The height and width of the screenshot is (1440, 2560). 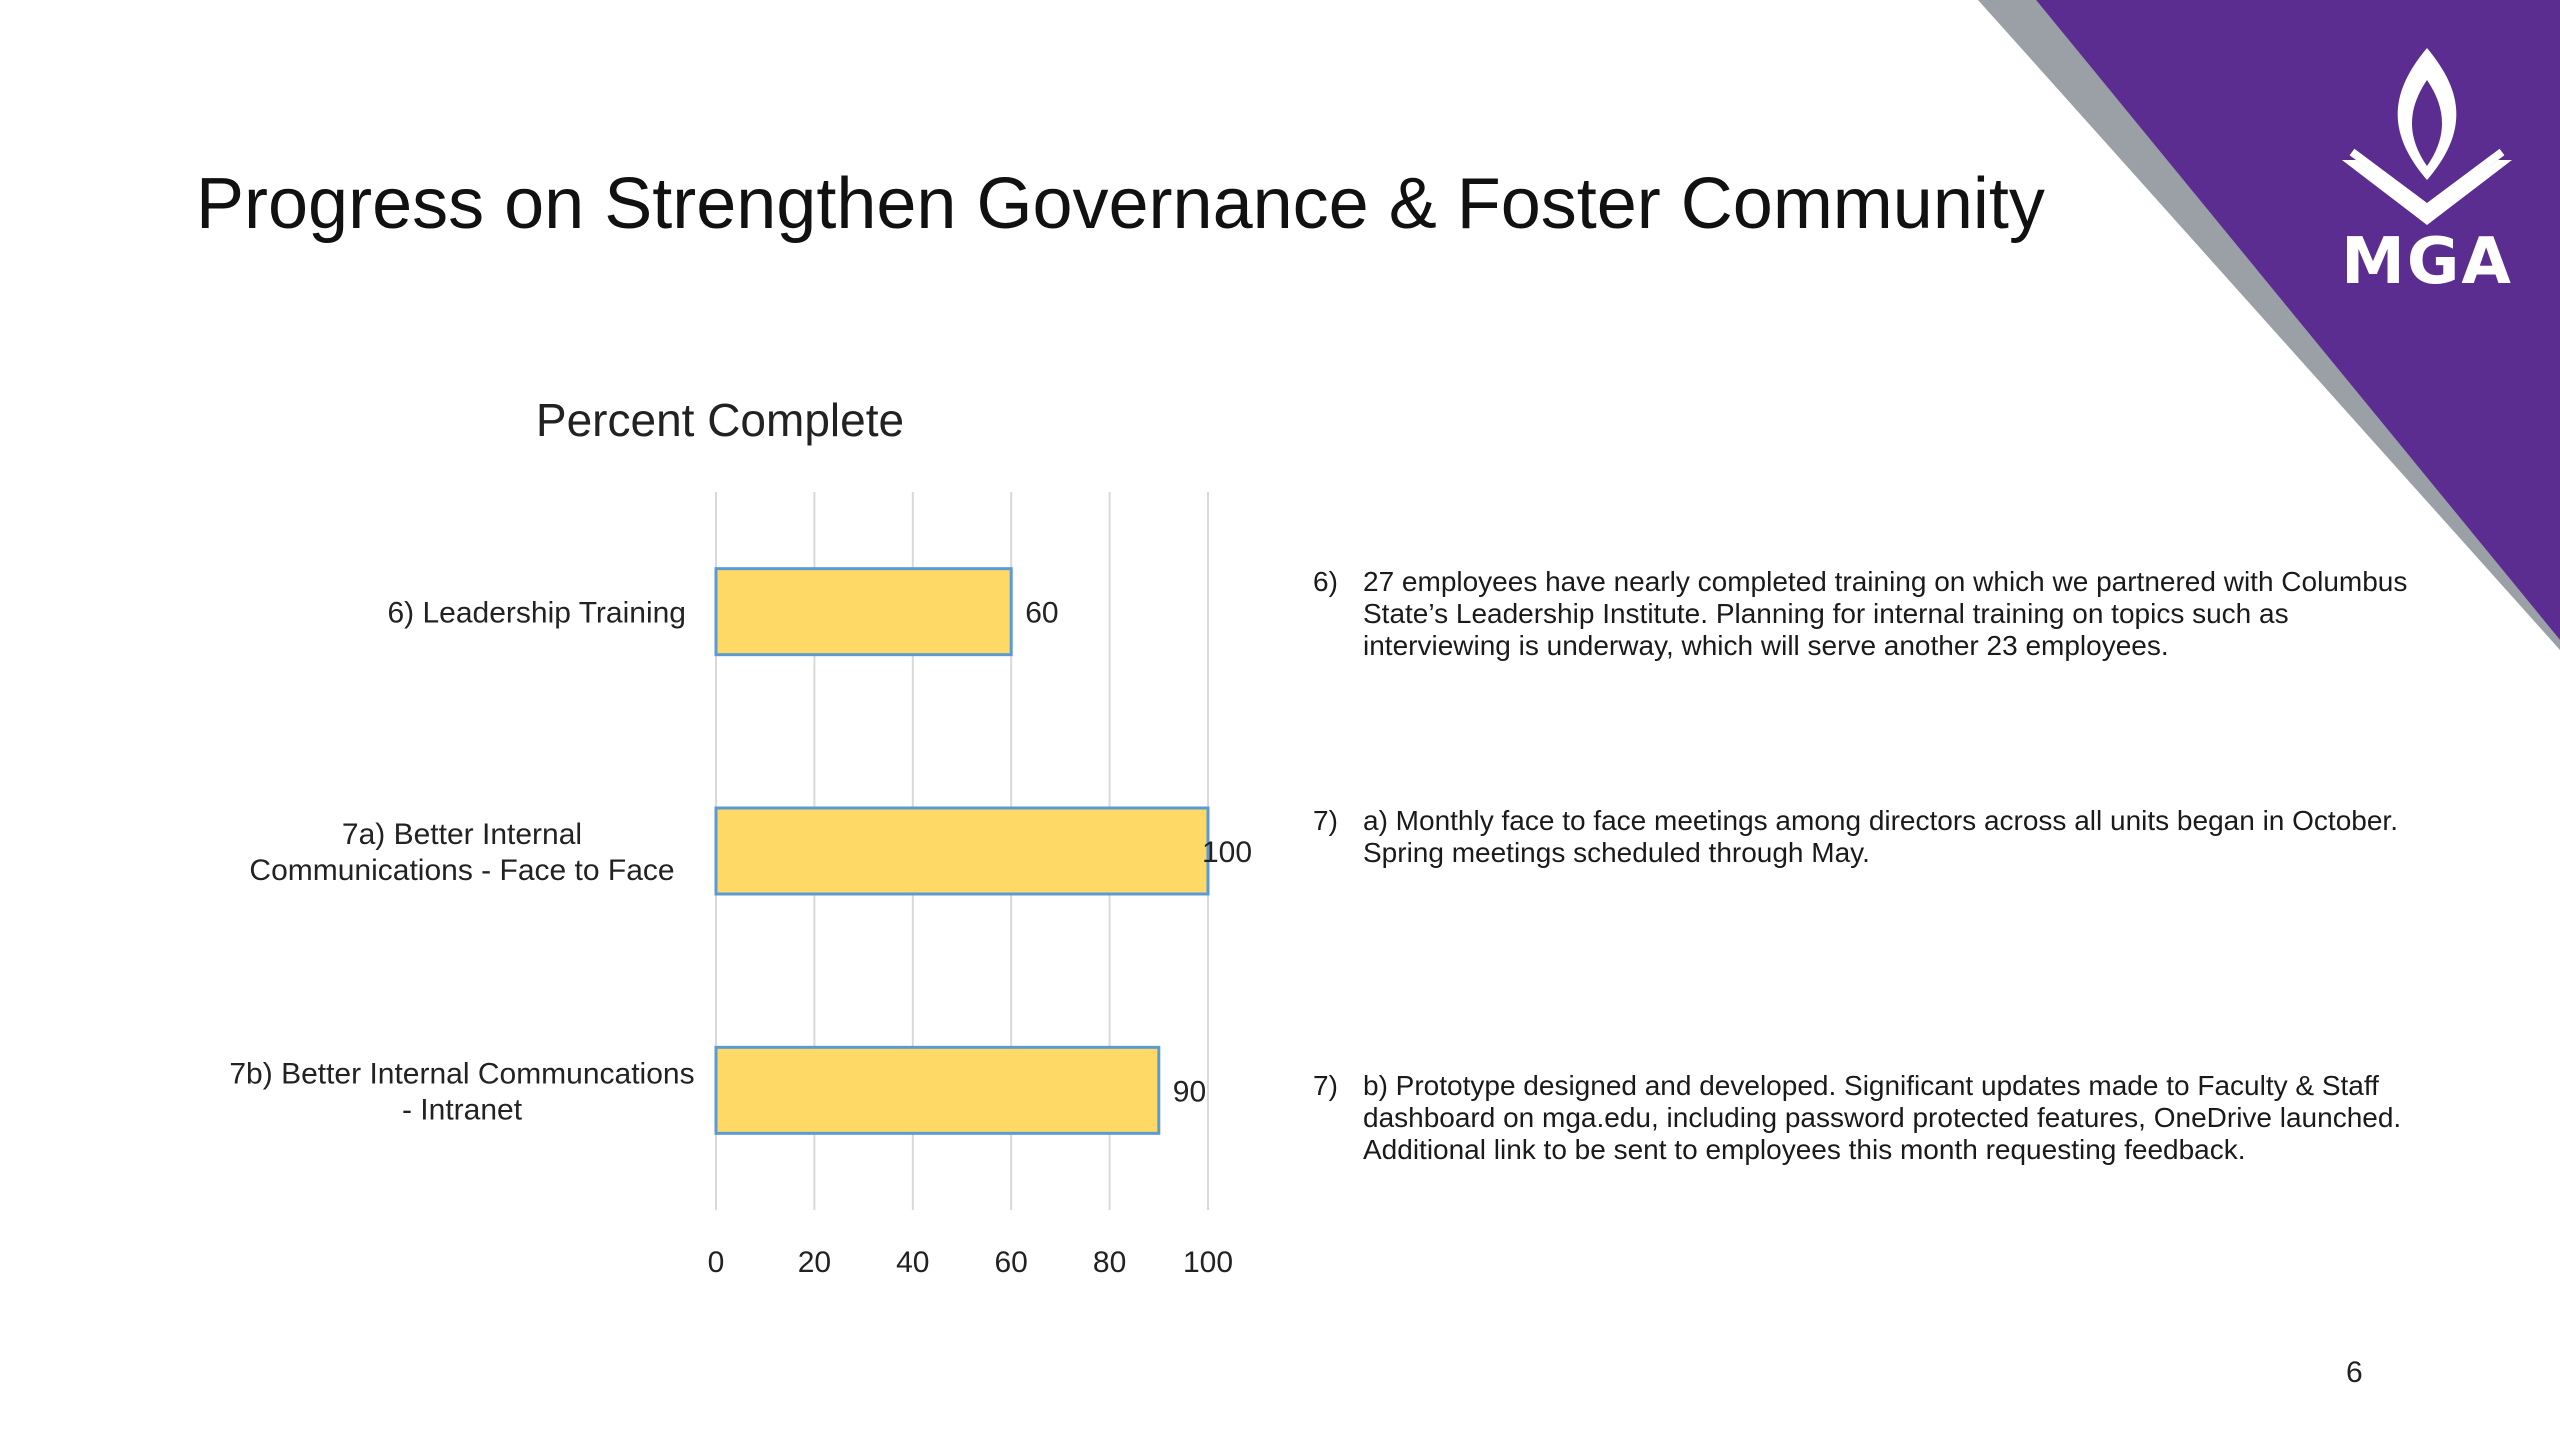 I want to click on category-label-line: - Intranet, so click(x=462, y=1109).